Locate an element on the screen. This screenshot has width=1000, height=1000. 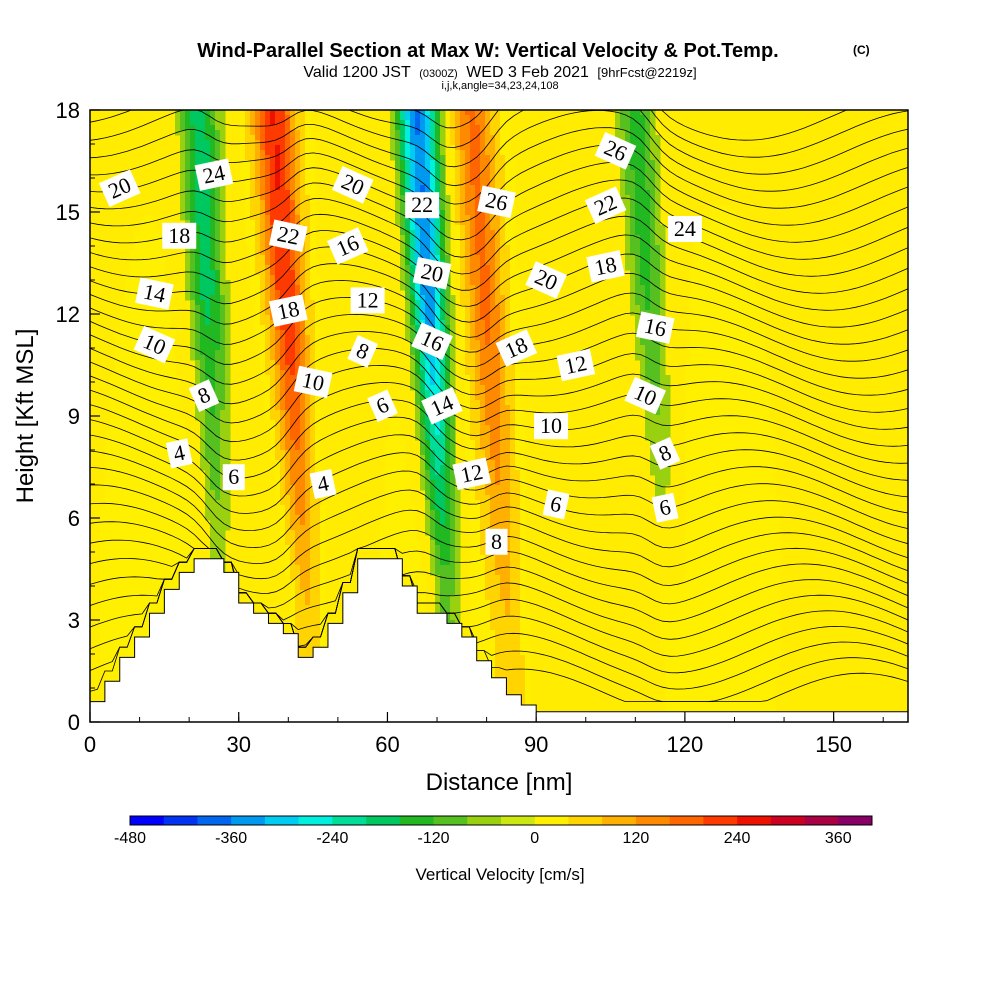
contour-label: 4 is located at coordinates (323, 484).